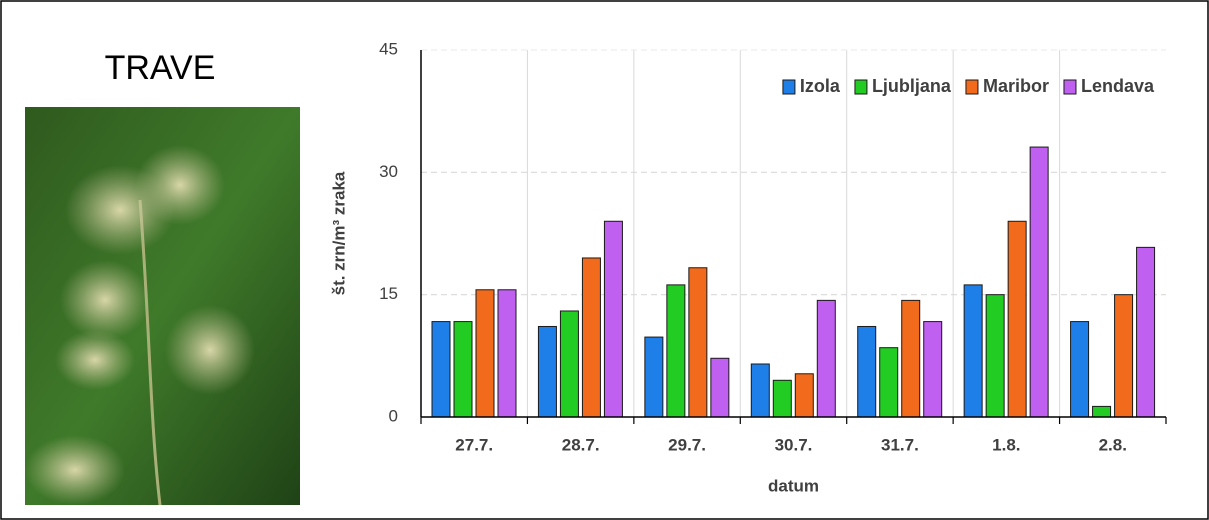 This screenshot has width=1209, height=520. I want to click on legend-label: Ljubljana, so click(912, 86).